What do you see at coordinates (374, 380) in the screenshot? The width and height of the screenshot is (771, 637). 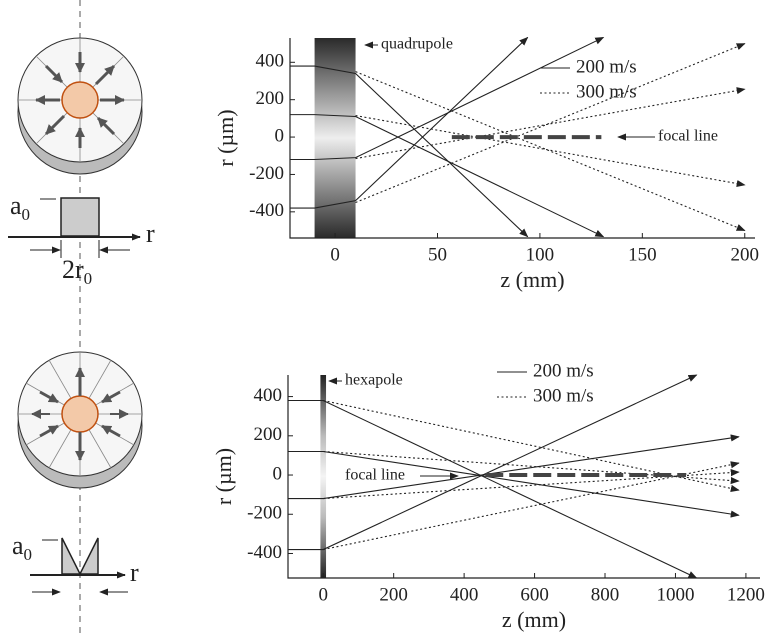 I see `element-label: hexapole` at bounding box center [374, 380].